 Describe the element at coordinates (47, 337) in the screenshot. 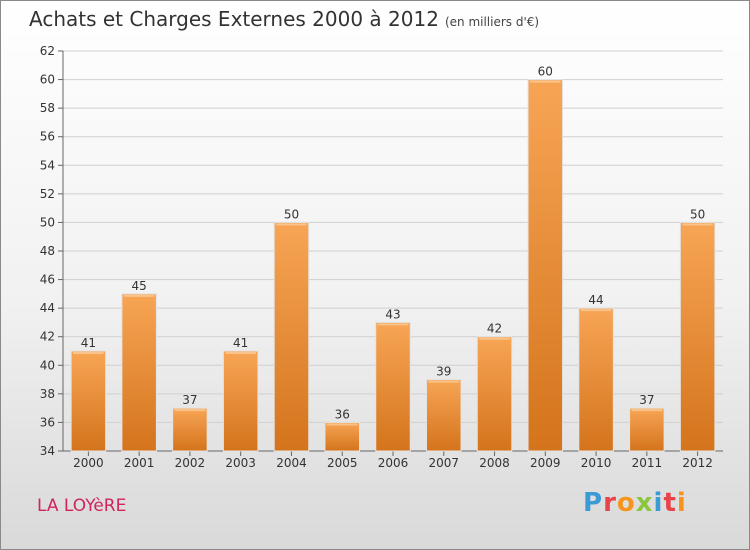

I see `y-tick-label: 42` at that location.